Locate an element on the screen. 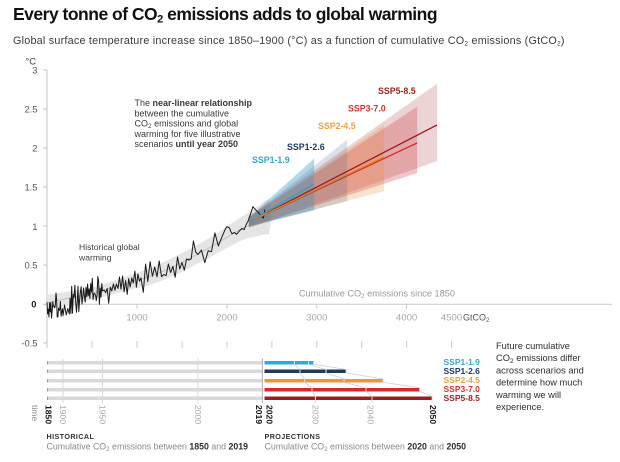 The width and height of the screenshot is (620, 462). svg-text: across scenarios and is located at coordinates (540, 370).